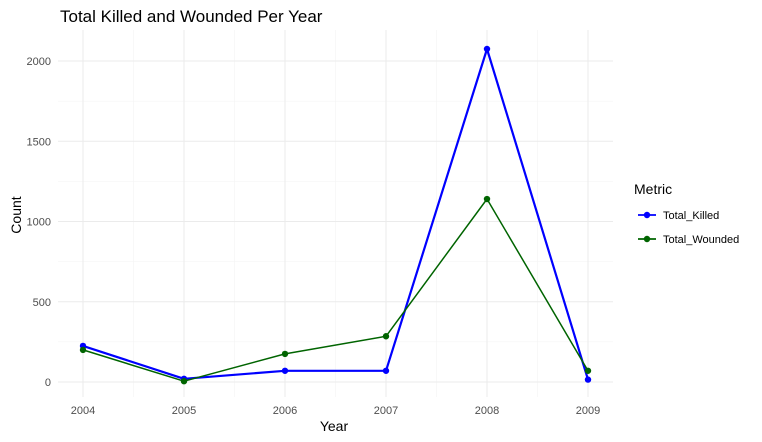 The height and width of the screenshot is (442, 762). I want to click on y-axis-ticks: 0 500 1000 1500 2000, so click(39, 222).